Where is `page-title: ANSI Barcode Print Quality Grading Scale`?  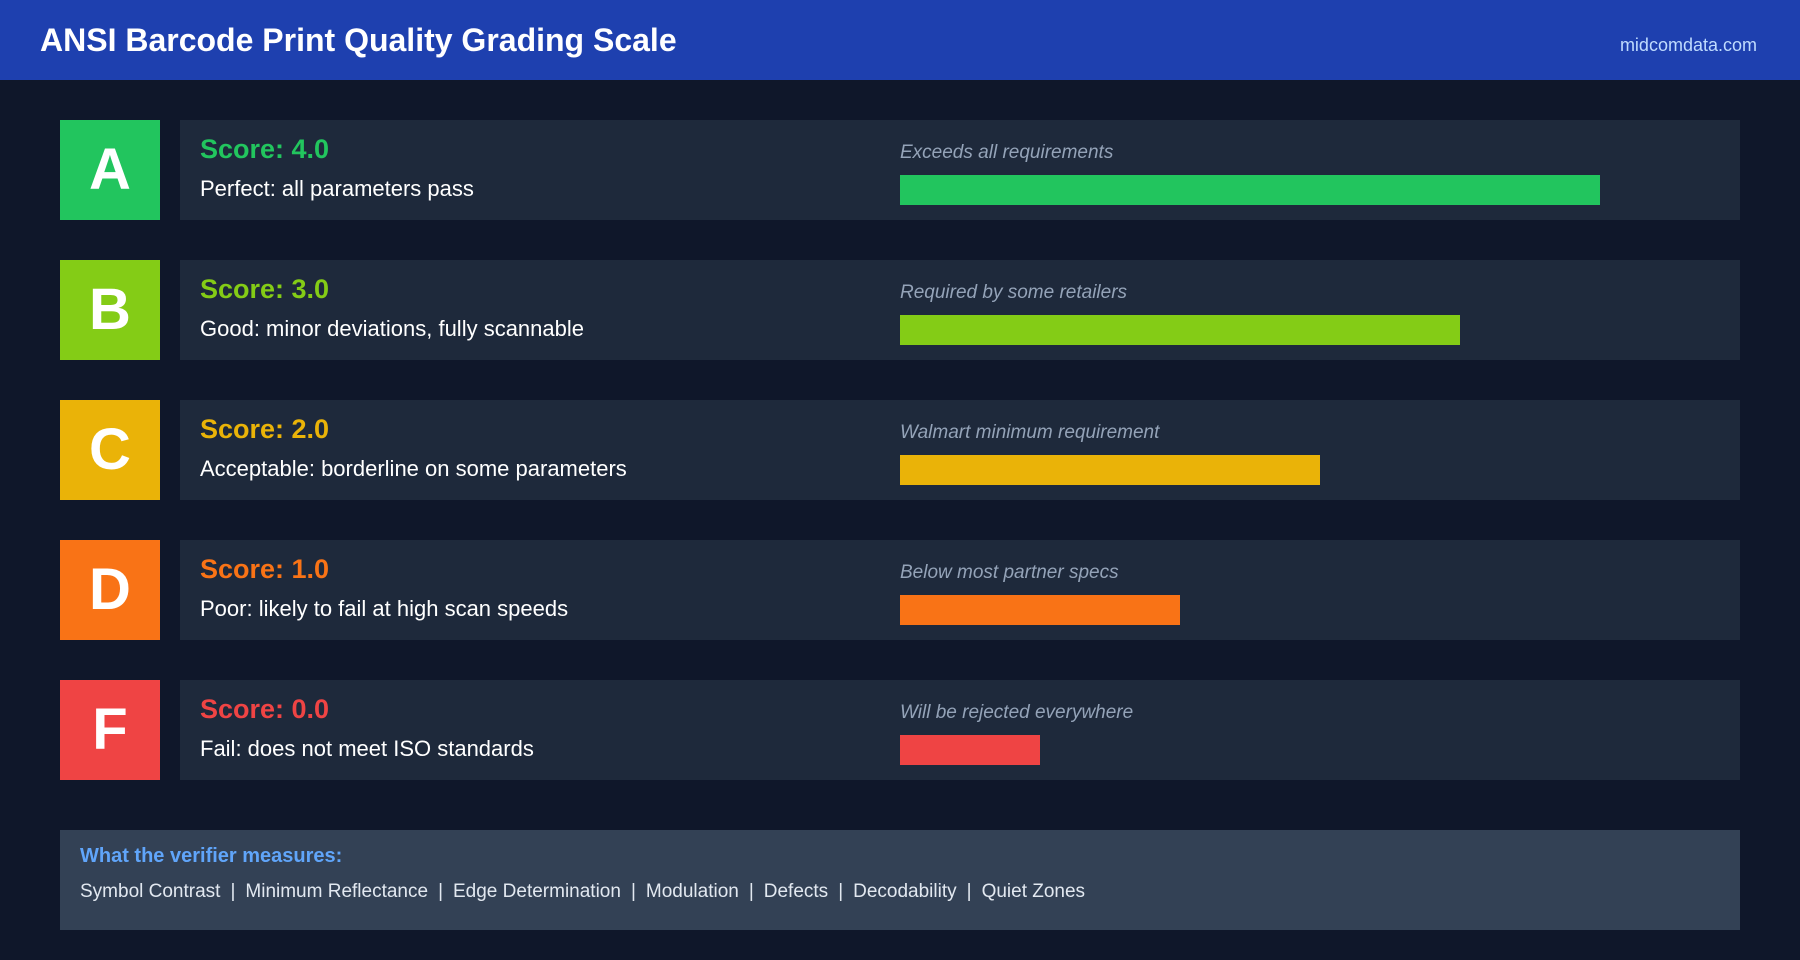 page-title: ANSI Barcode Print Quality Grading Scale is located at coordinates (358, 40).